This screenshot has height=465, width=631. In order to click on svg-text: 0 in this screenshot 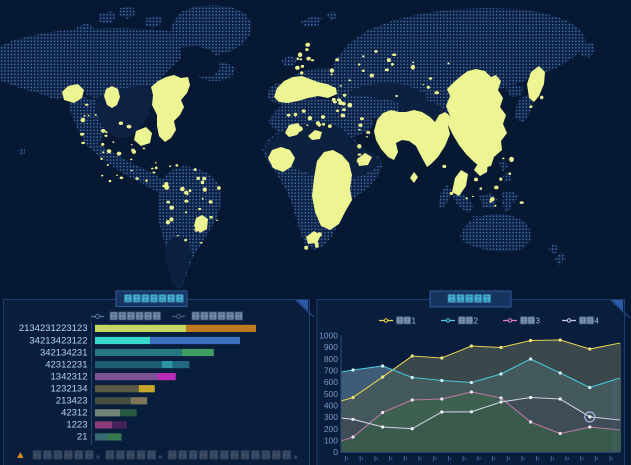, I will do `click(335, 452)`.